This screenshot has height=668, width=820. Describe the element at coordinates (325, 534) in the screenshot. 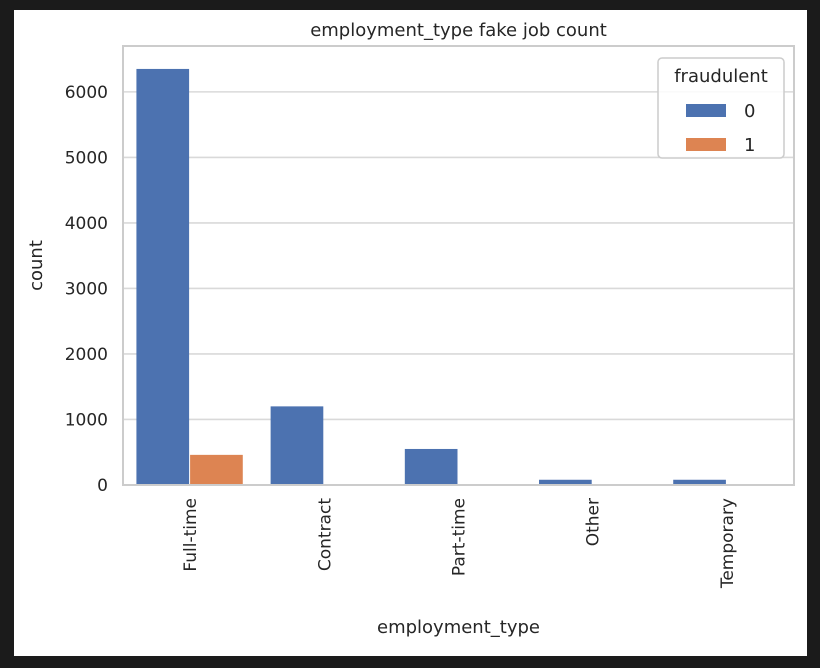

I see `x-tick-label: Contract` at that location.